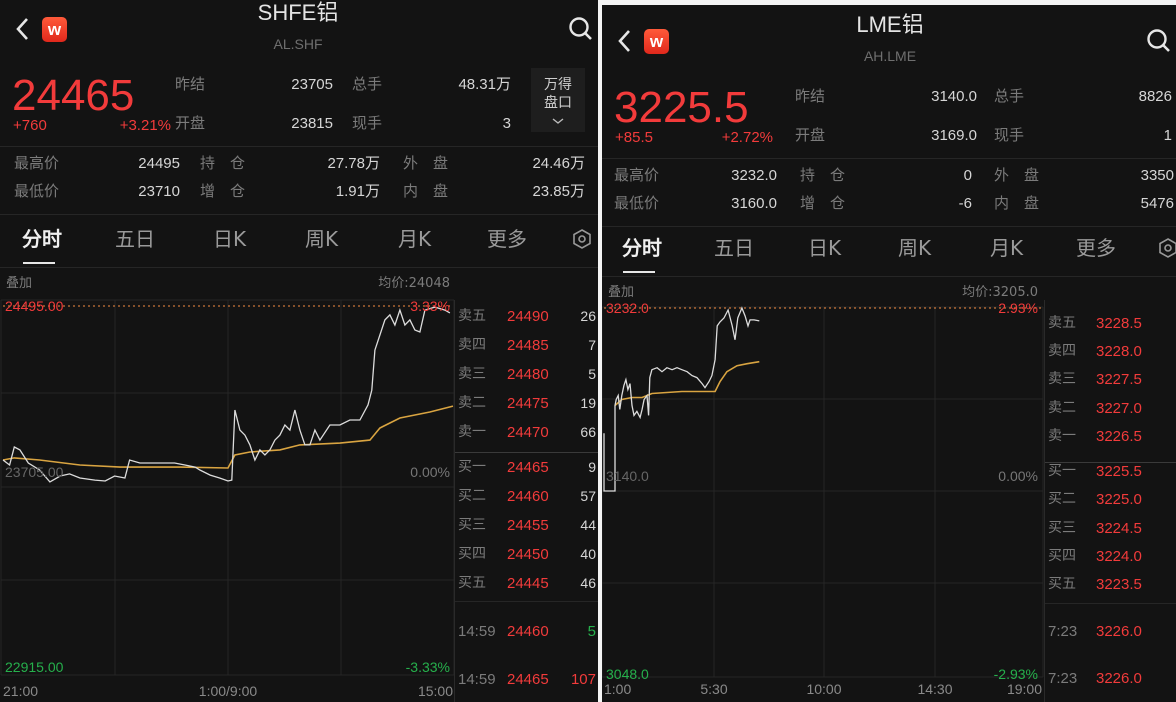 The image size is (1176, 702). What do you see at coordinates (30, 125) in the screenshot?
I see `price-change: +760` at bounding box center [30, 125].